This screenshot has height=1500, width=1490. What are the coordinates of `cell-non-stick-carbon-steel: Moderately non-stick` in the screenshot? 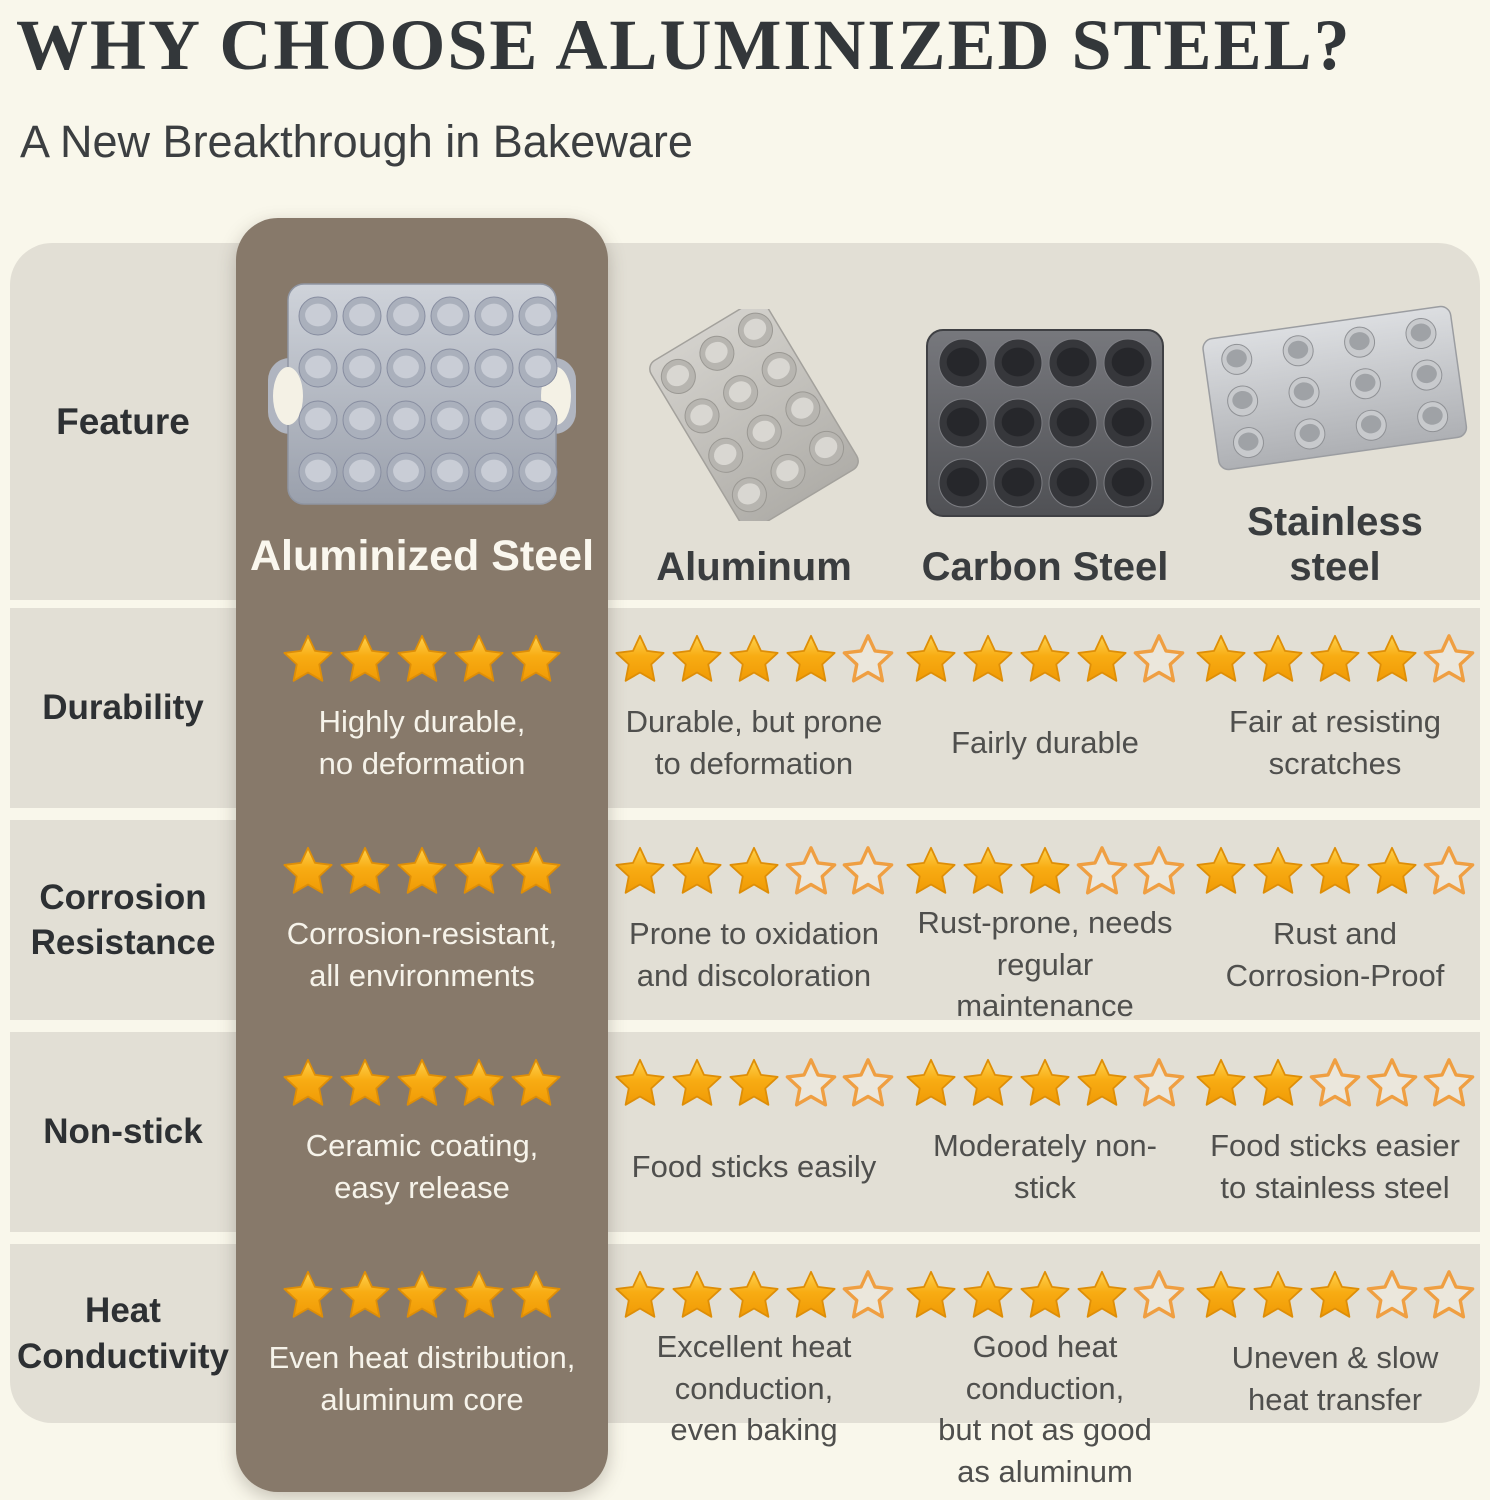 It's located at (1045, 1132).